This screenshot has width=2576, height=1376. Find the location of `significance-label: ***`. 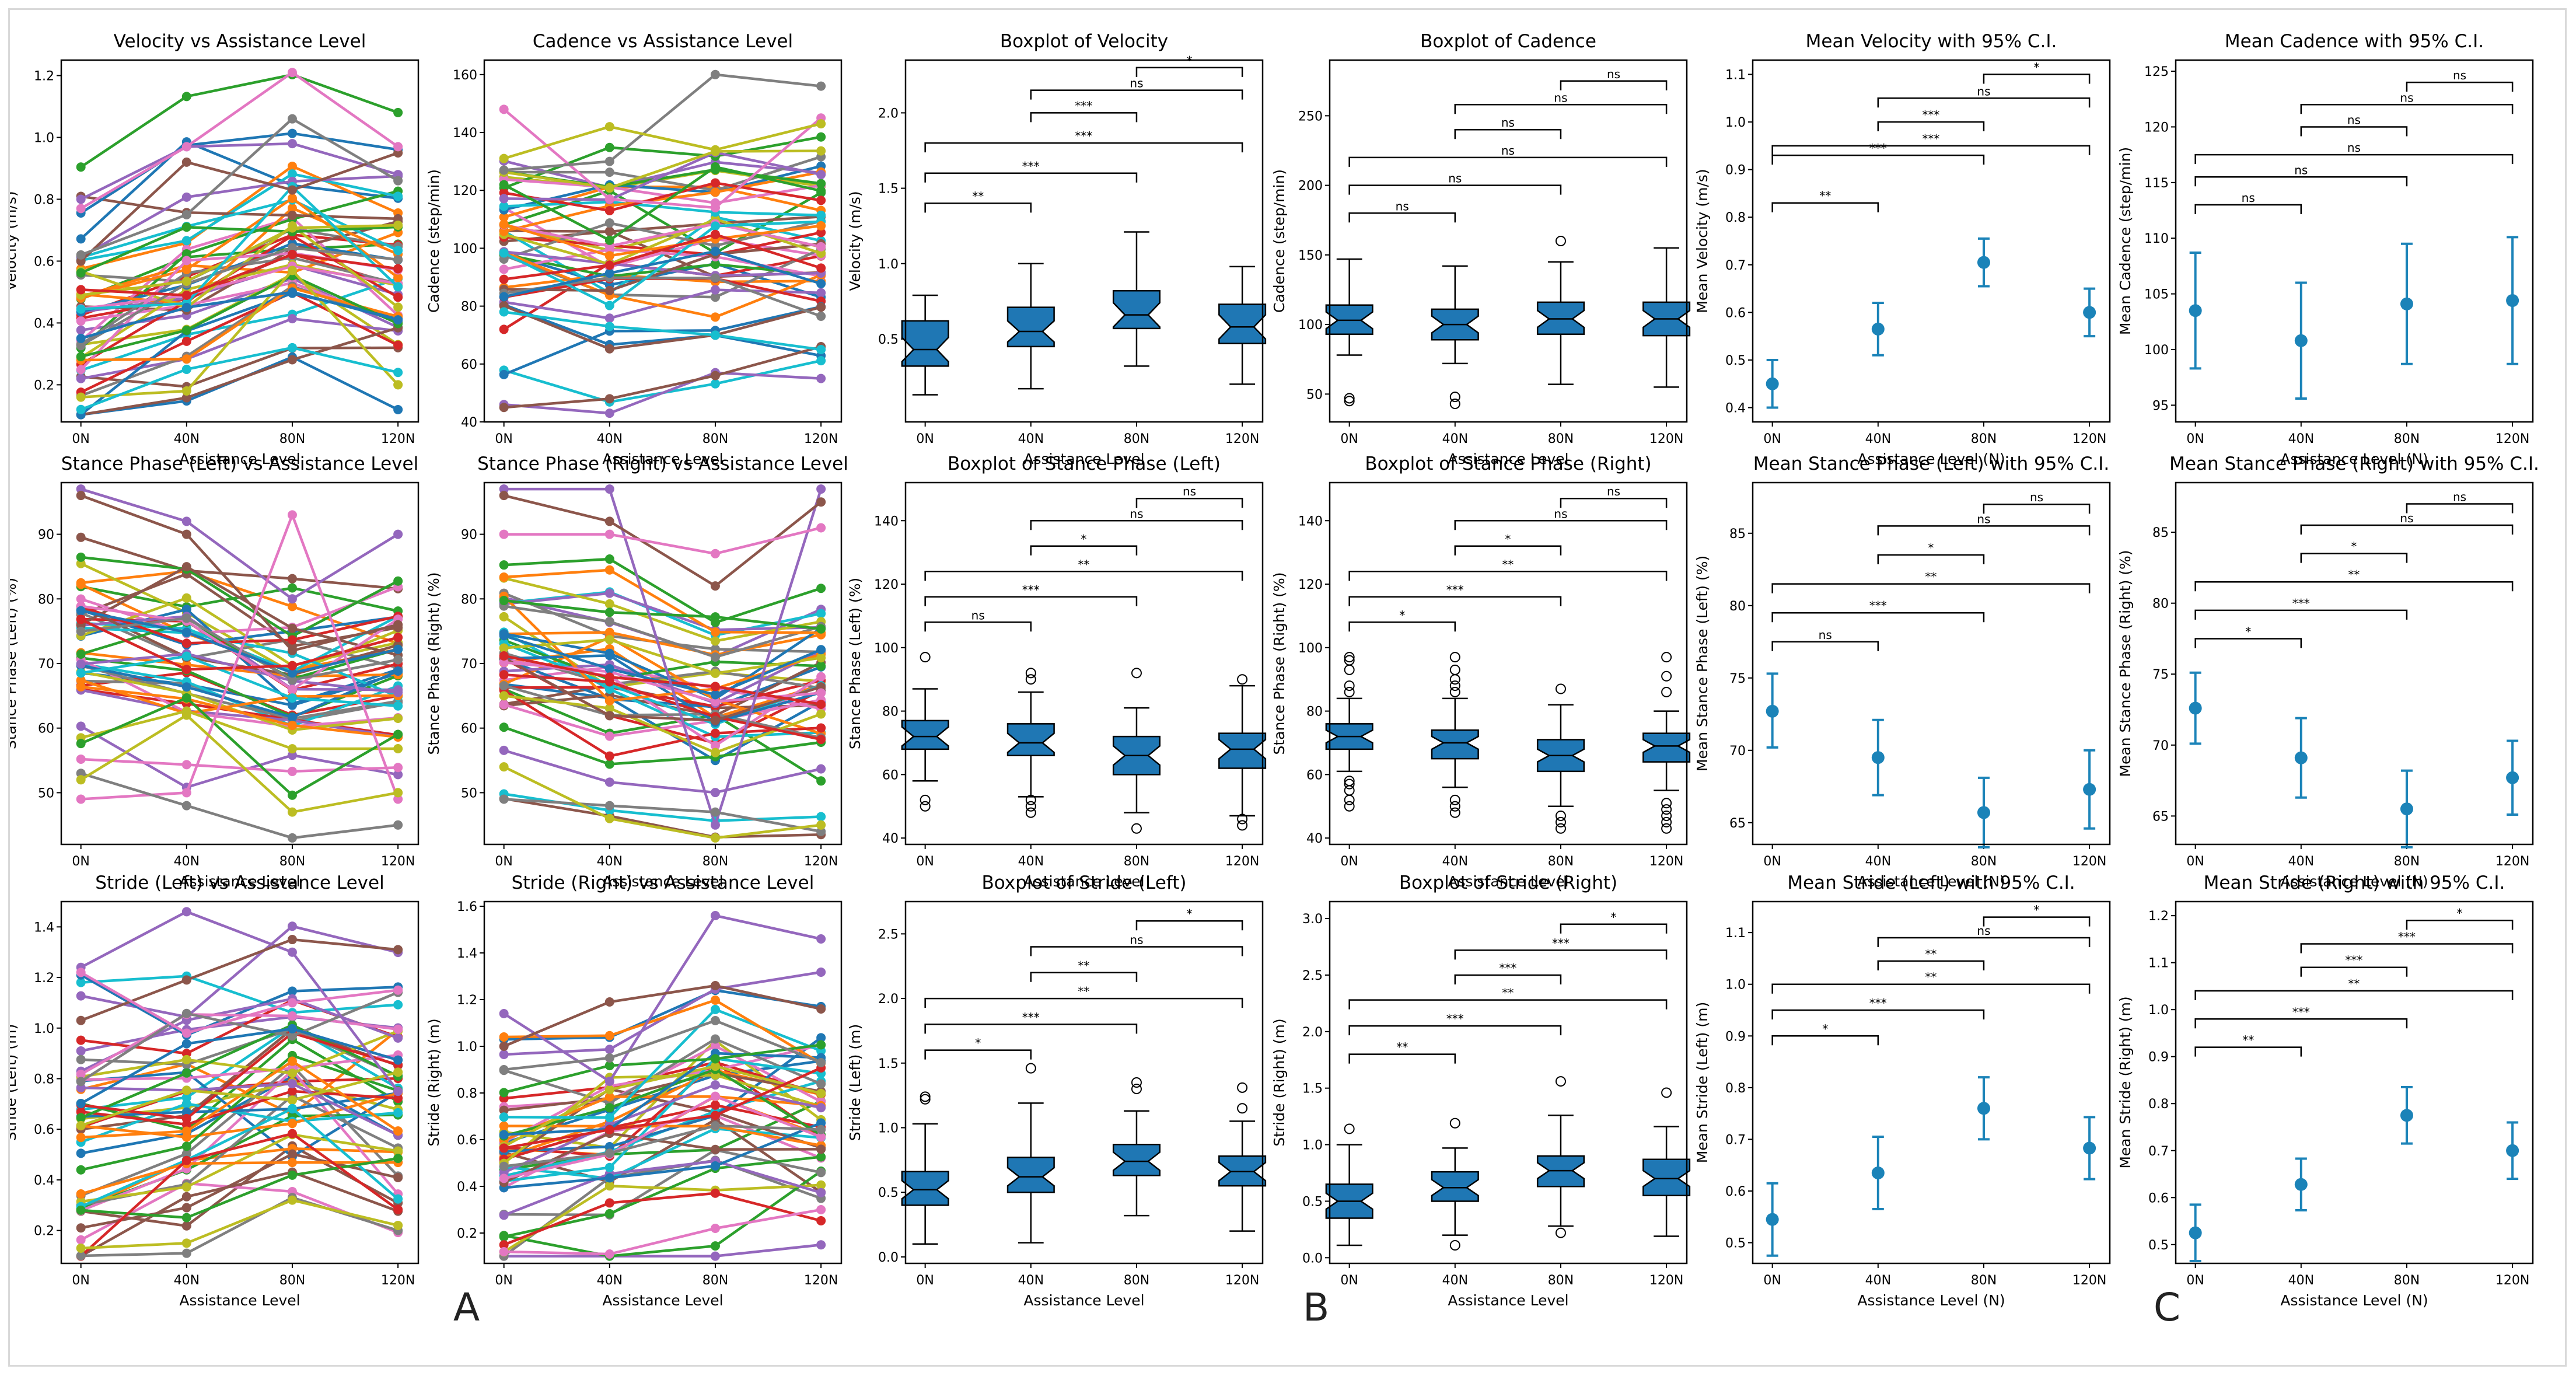

significance-label: *** is located at coordinates (2353, 961).